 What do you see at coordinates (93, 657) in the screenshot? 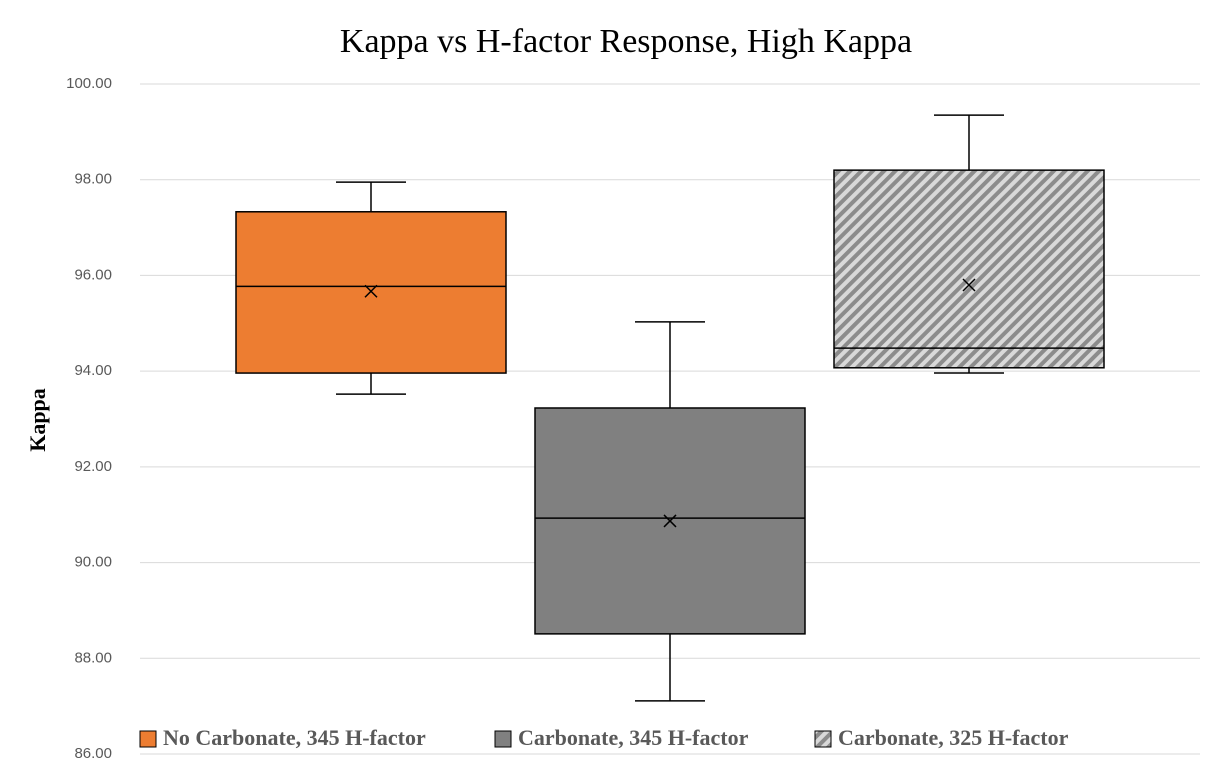
I see `y-tick-label: 88.00` at bounding box center [93, 657].